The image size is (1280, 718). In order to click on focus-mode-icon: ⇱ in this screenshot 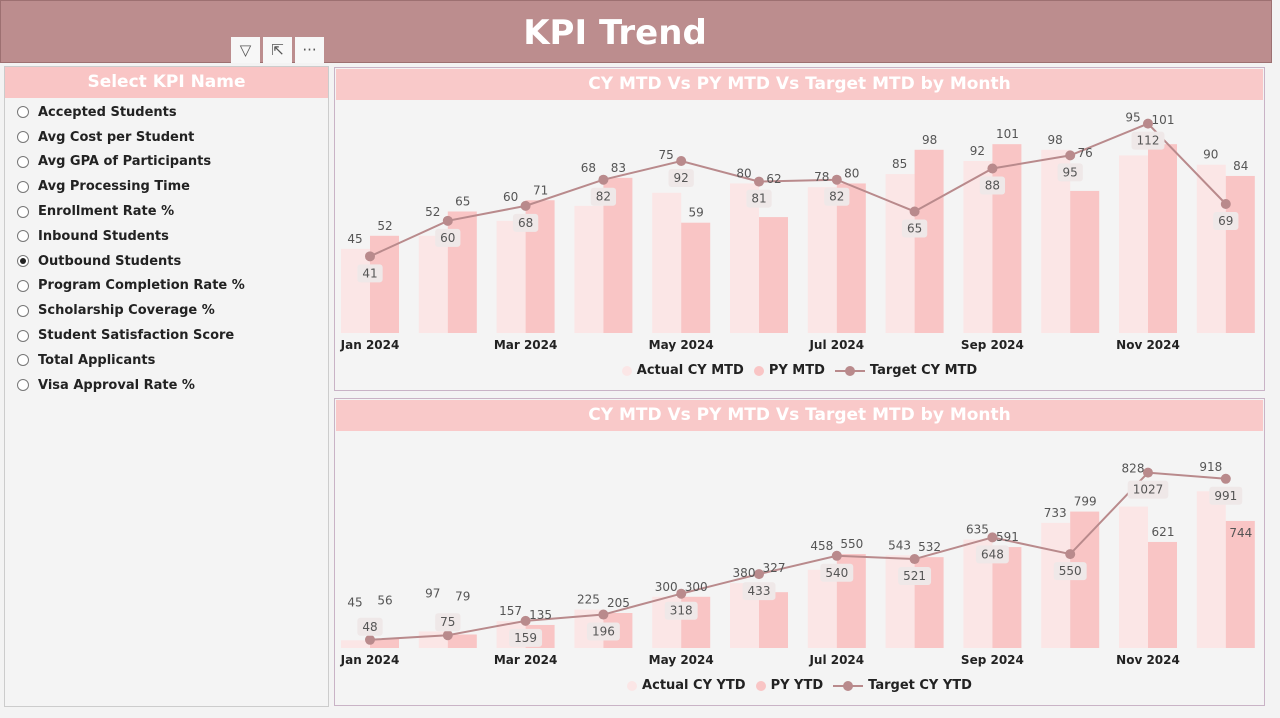, I will do `click(277, 50)`.